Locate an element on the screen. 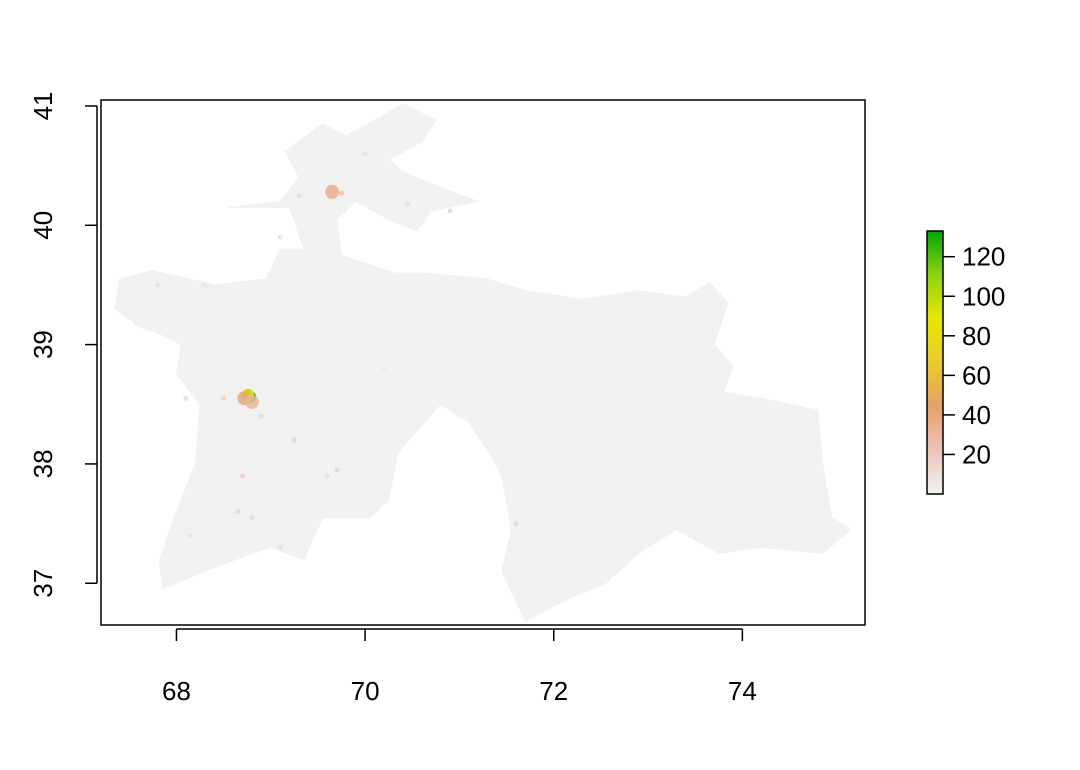 The width and height of the screenshot is (1080, 770). x-tick-label: 74 is located at coordinates (742, 691).